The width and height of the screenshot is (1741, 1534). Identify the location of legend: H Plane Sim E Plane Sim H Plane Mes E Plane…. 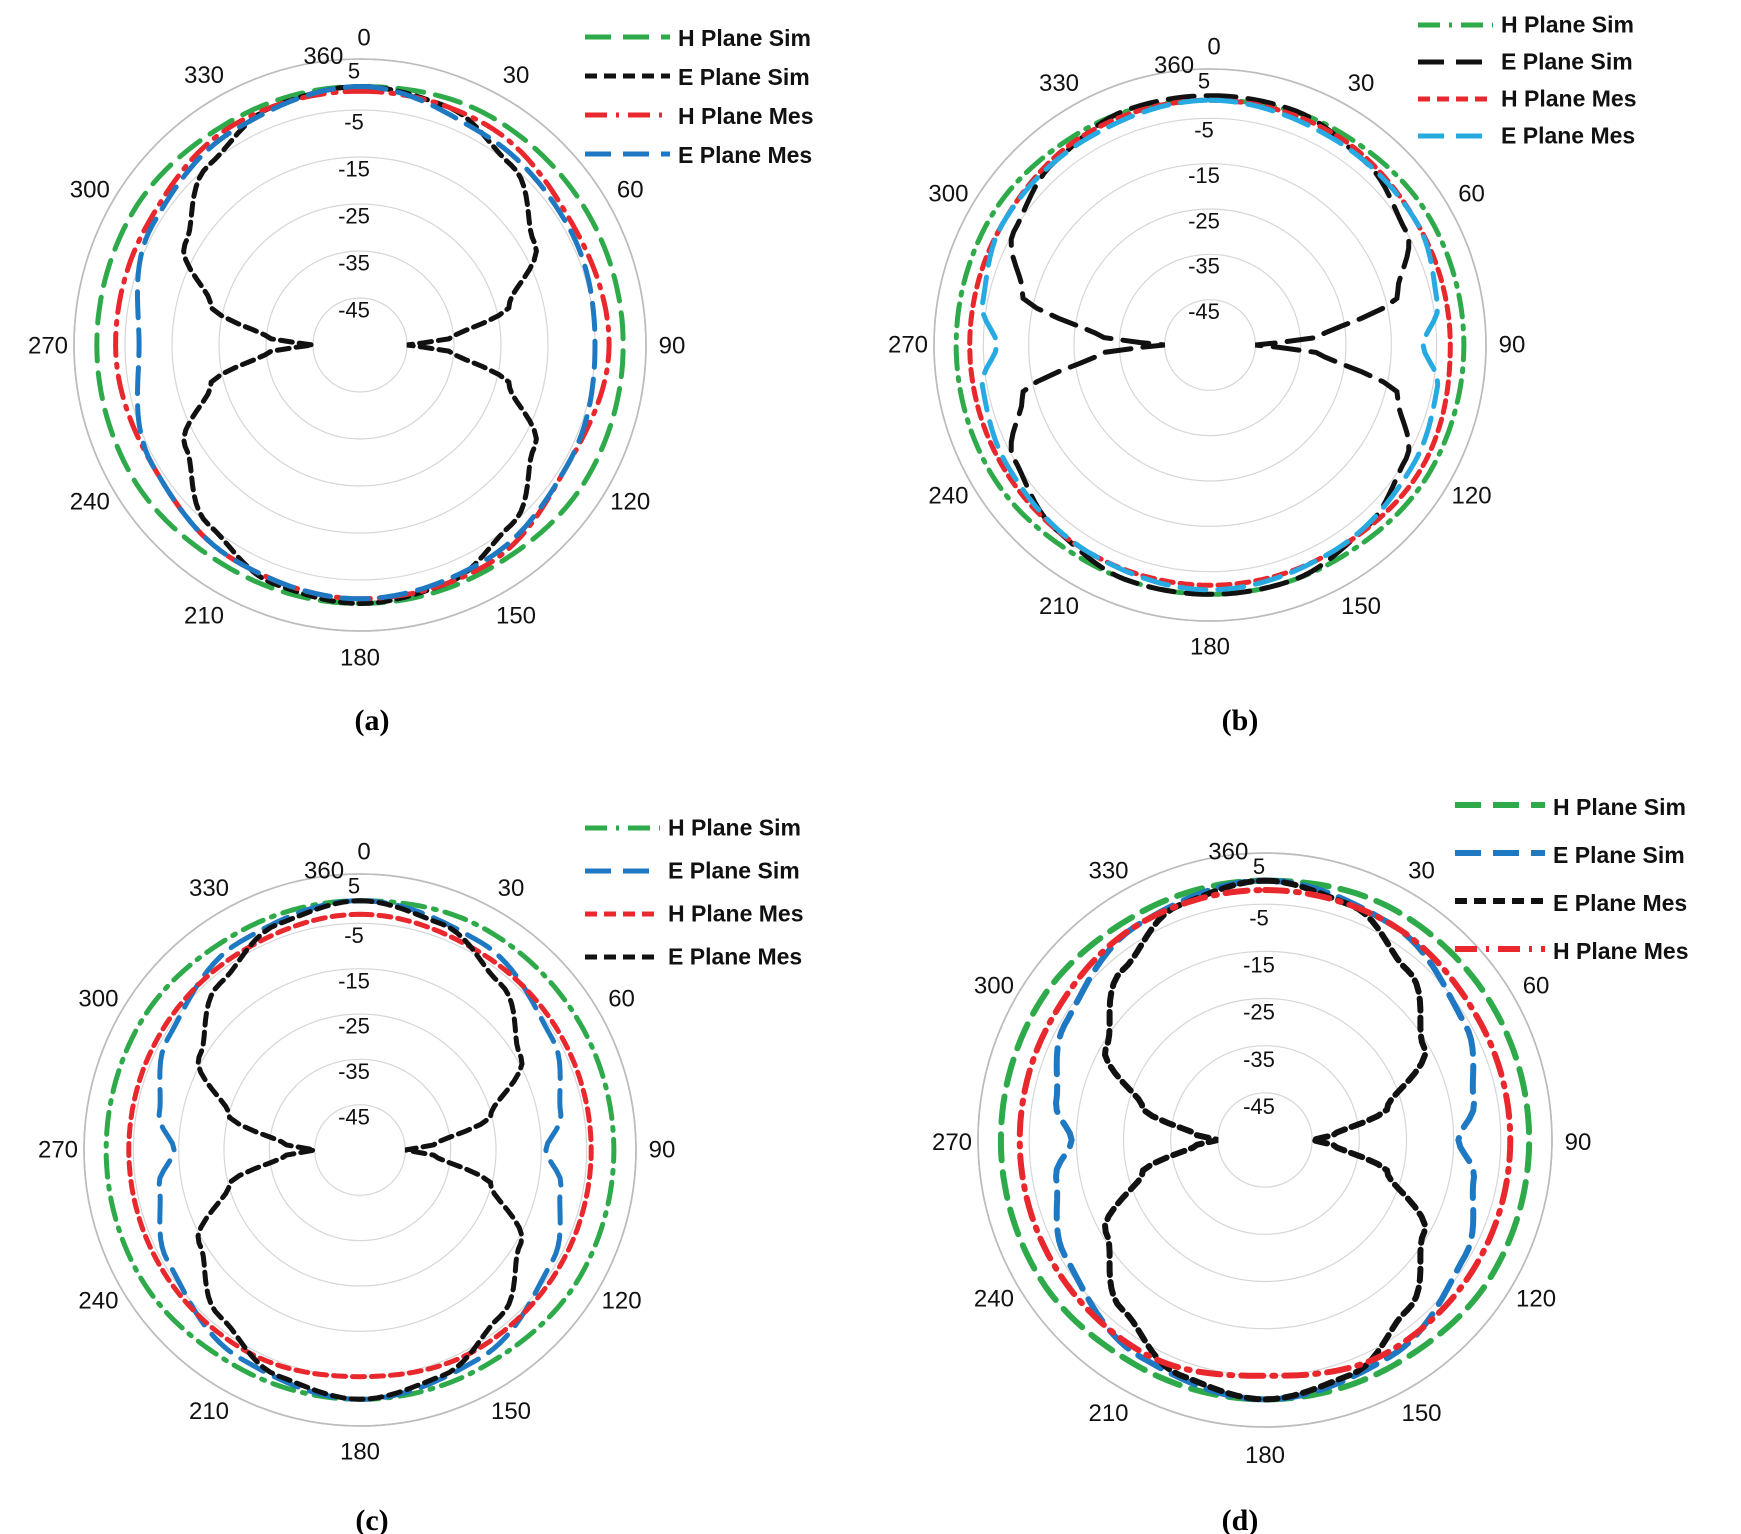
(694, 892).